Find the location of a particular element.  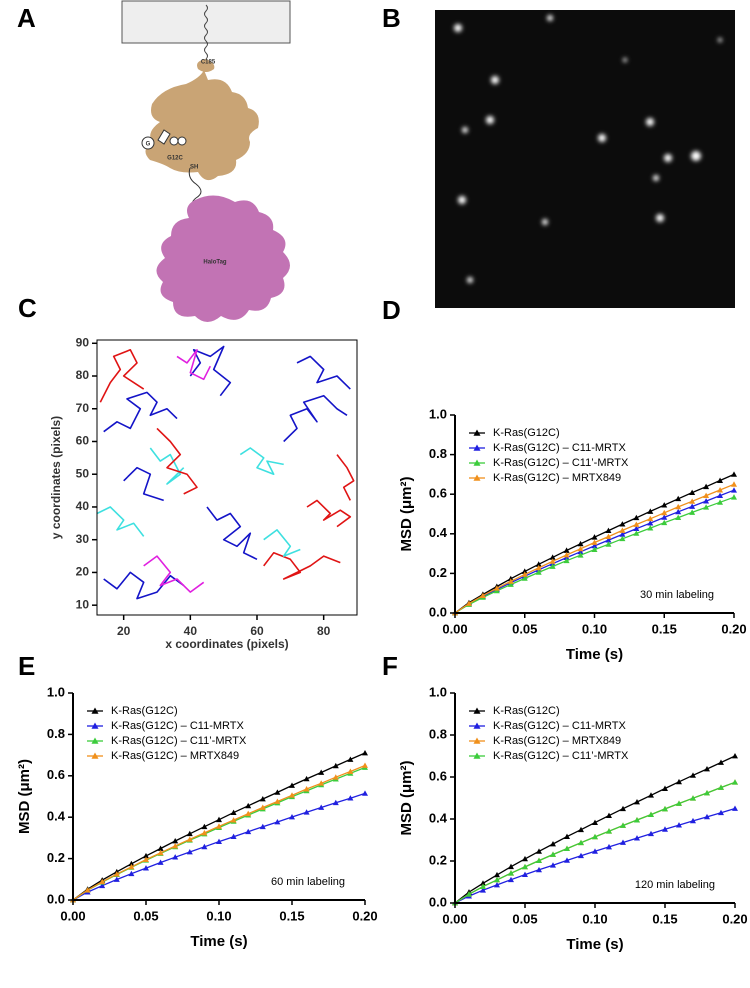

y-tick-label: 0.6 is located at coordinates (438, 493).